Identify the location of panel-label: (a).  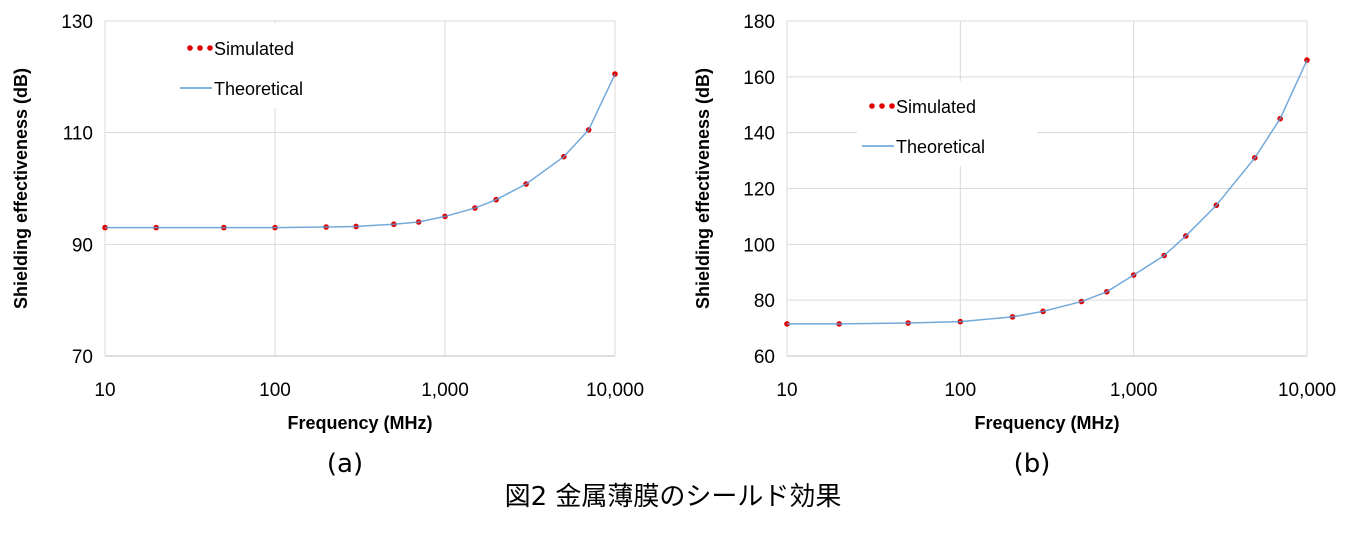
(345, 464).